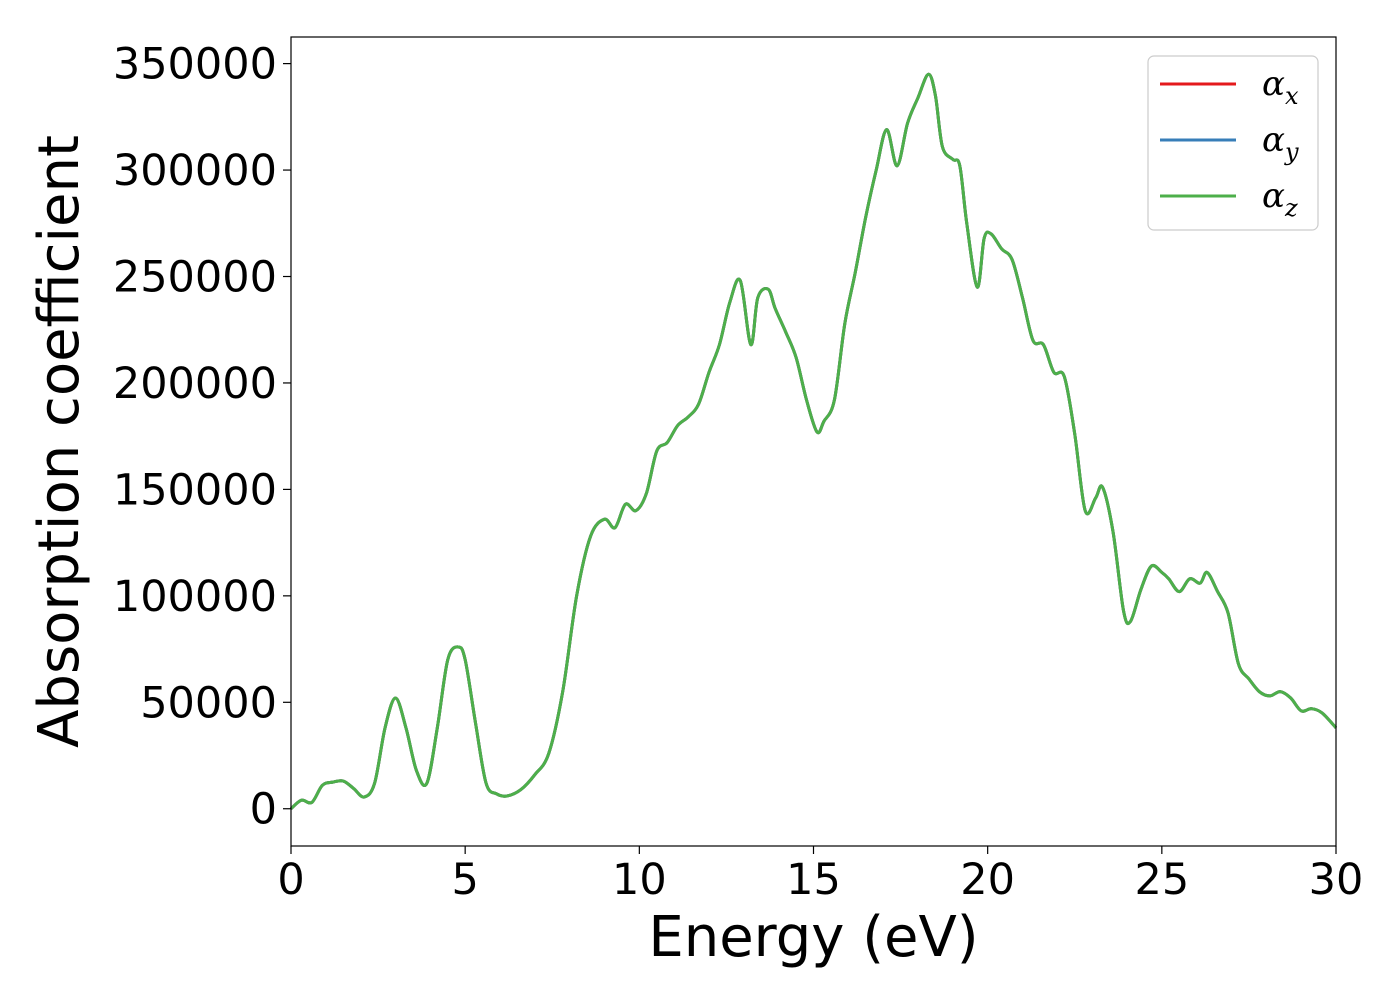 This screenshot has width=1400, height=1000. Describe the element at coordinates (195, 171) in the screenshot. I see `y-tick-label: 300000` at that location.